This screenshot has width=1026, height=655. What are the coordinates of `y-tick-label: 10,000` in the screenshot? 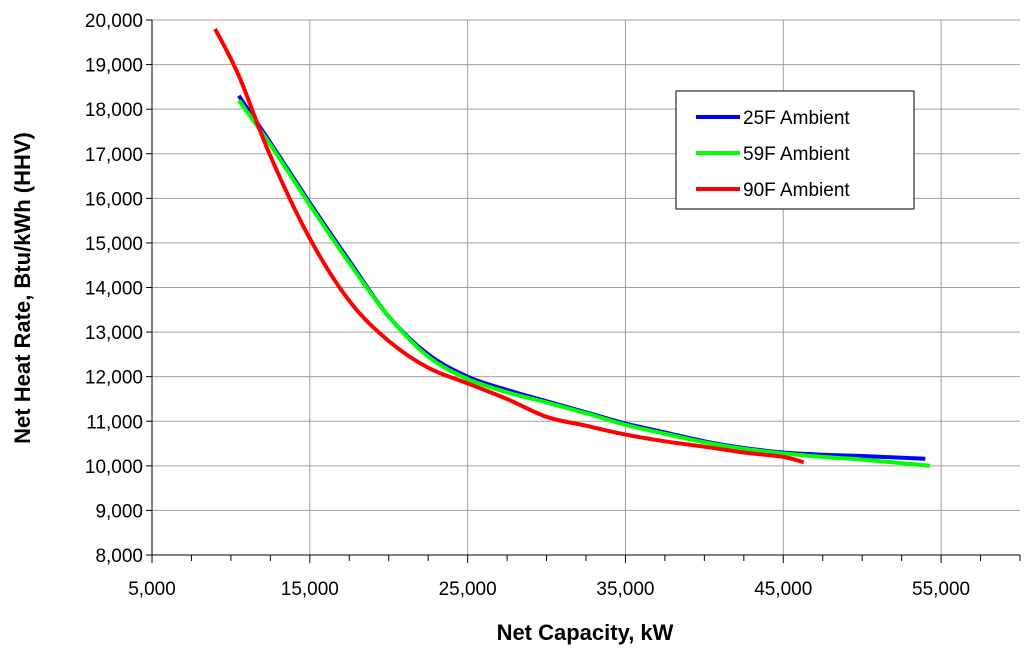 It's located at (114, 467).